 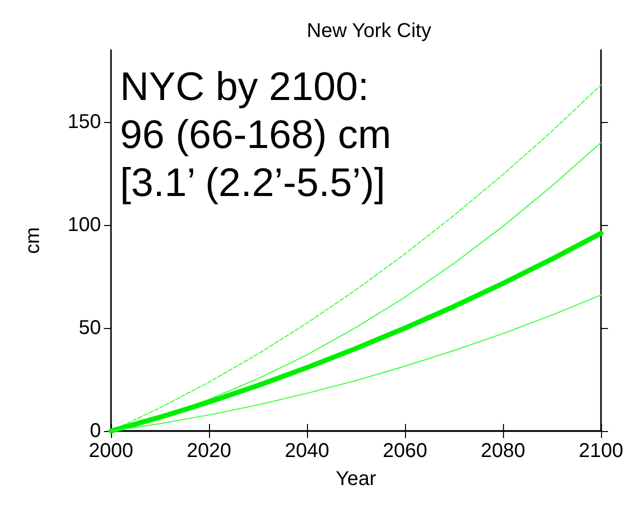 What do you see at coordinates (369, 31) in the screenshot?
I see `chart-title: New York City` at bounding box center [369, 31].